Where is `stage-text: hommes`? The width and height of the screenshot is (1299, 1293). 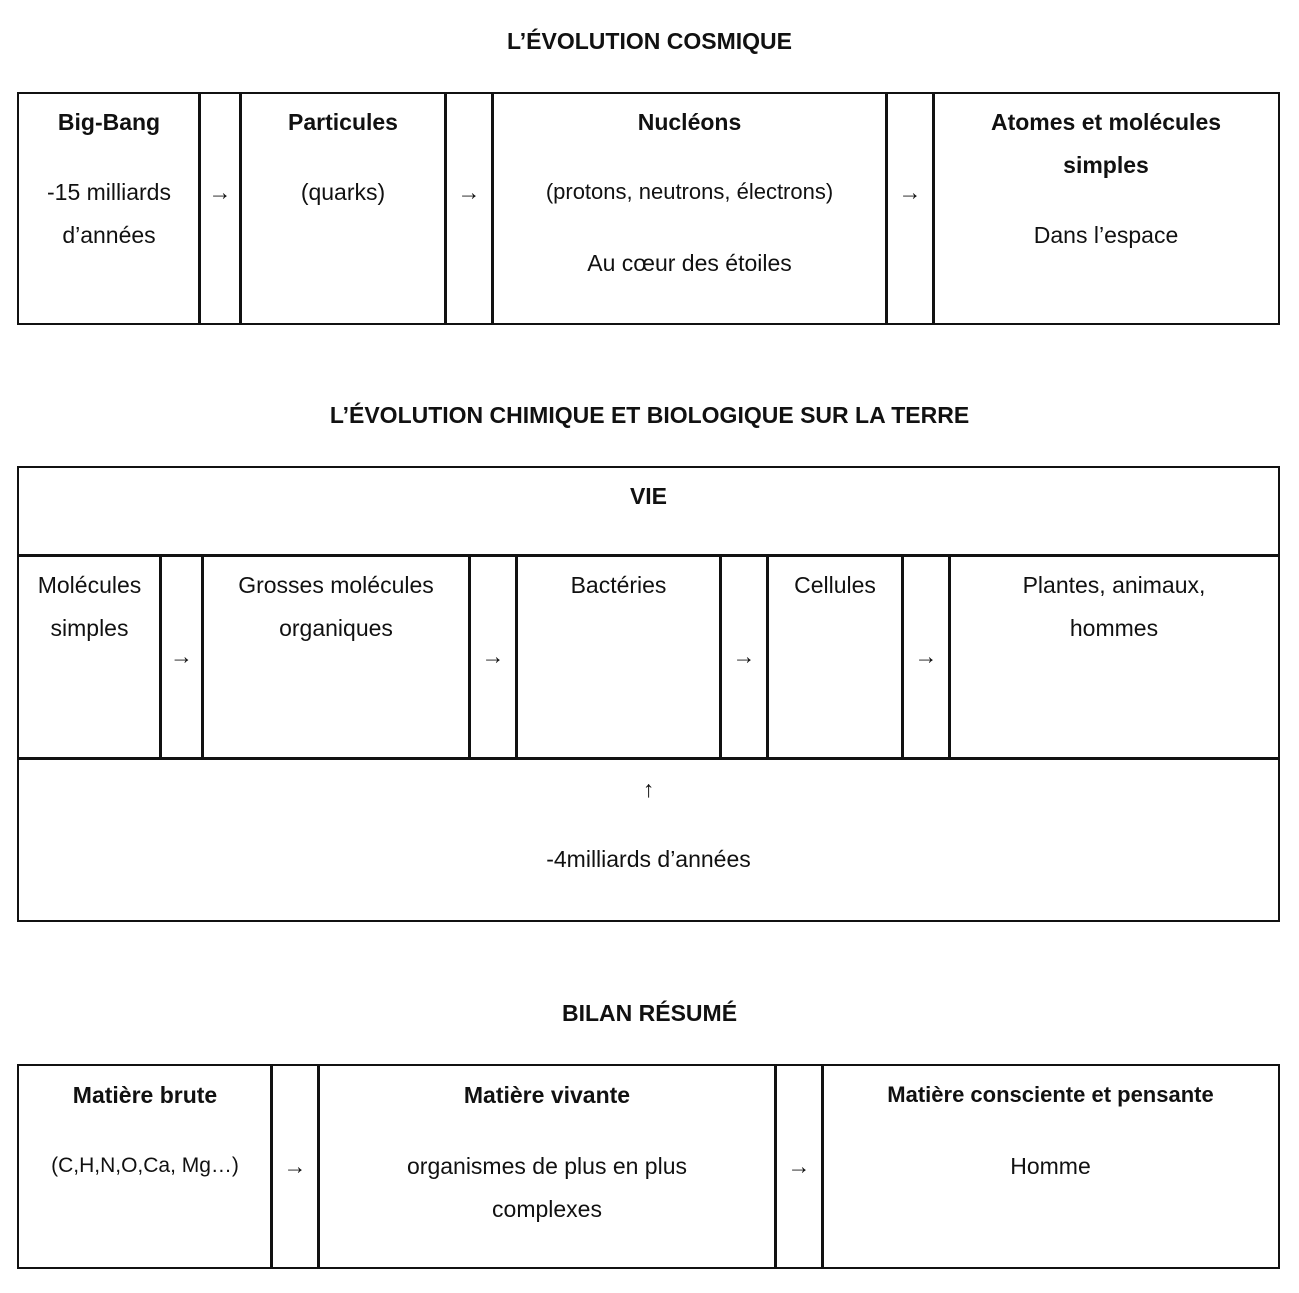
stage-text: hommes is located at coordinates (1114, 628).